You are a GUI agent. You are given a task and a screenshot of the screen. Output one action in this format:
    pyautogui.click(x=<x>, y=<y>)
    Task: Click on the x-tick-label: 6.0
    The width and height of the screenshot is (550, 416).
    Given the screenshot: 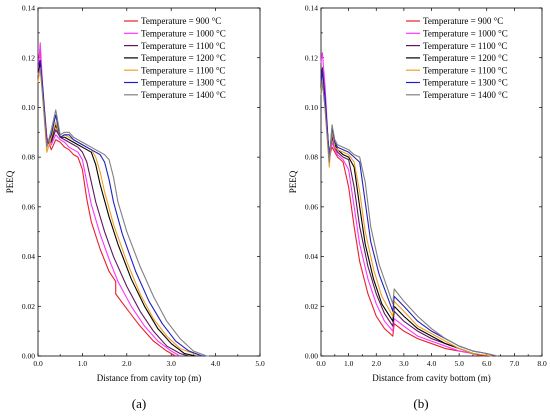 What is the action you would take?
    pyautogui.click(x=487, y=363)
    